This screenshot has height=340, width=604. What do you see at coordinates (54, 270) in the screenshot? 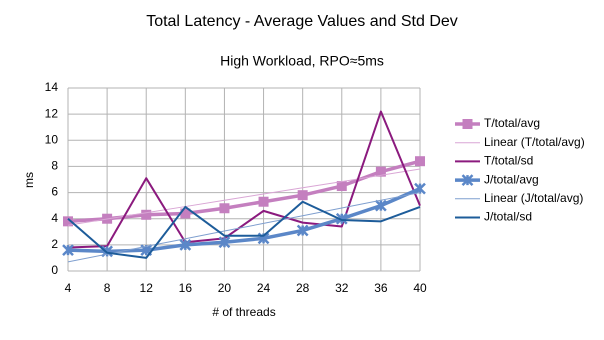
I see `y-tick-label: 0` at bounding box center [54, 270].